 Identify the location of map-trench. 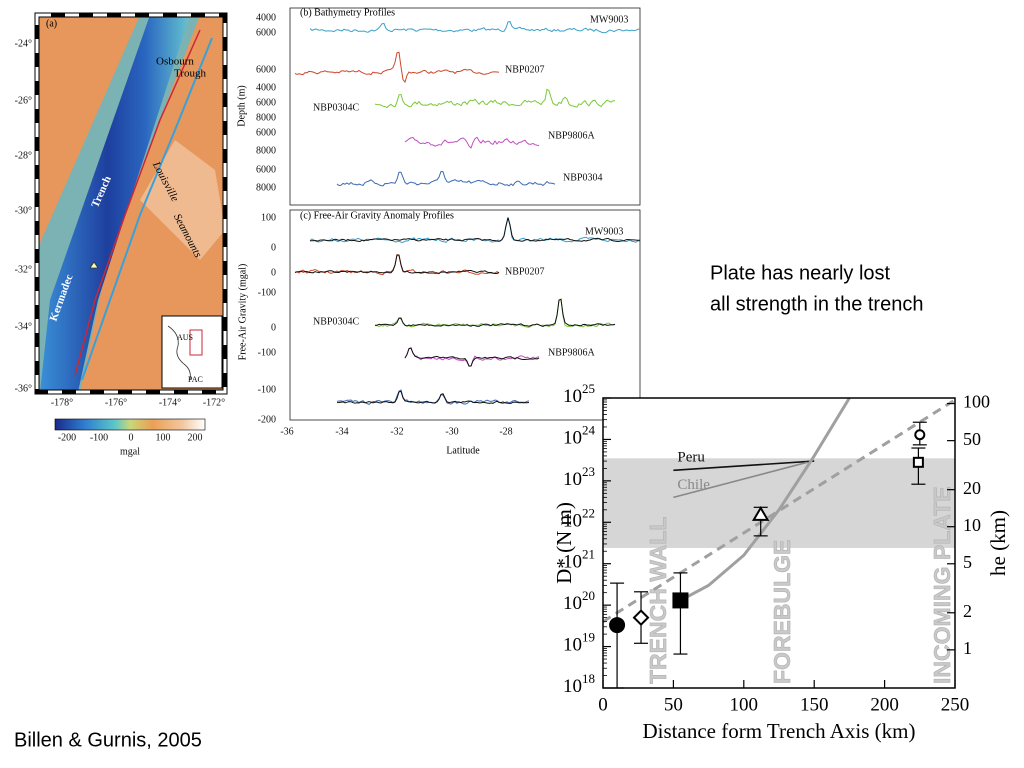
(115, 203).